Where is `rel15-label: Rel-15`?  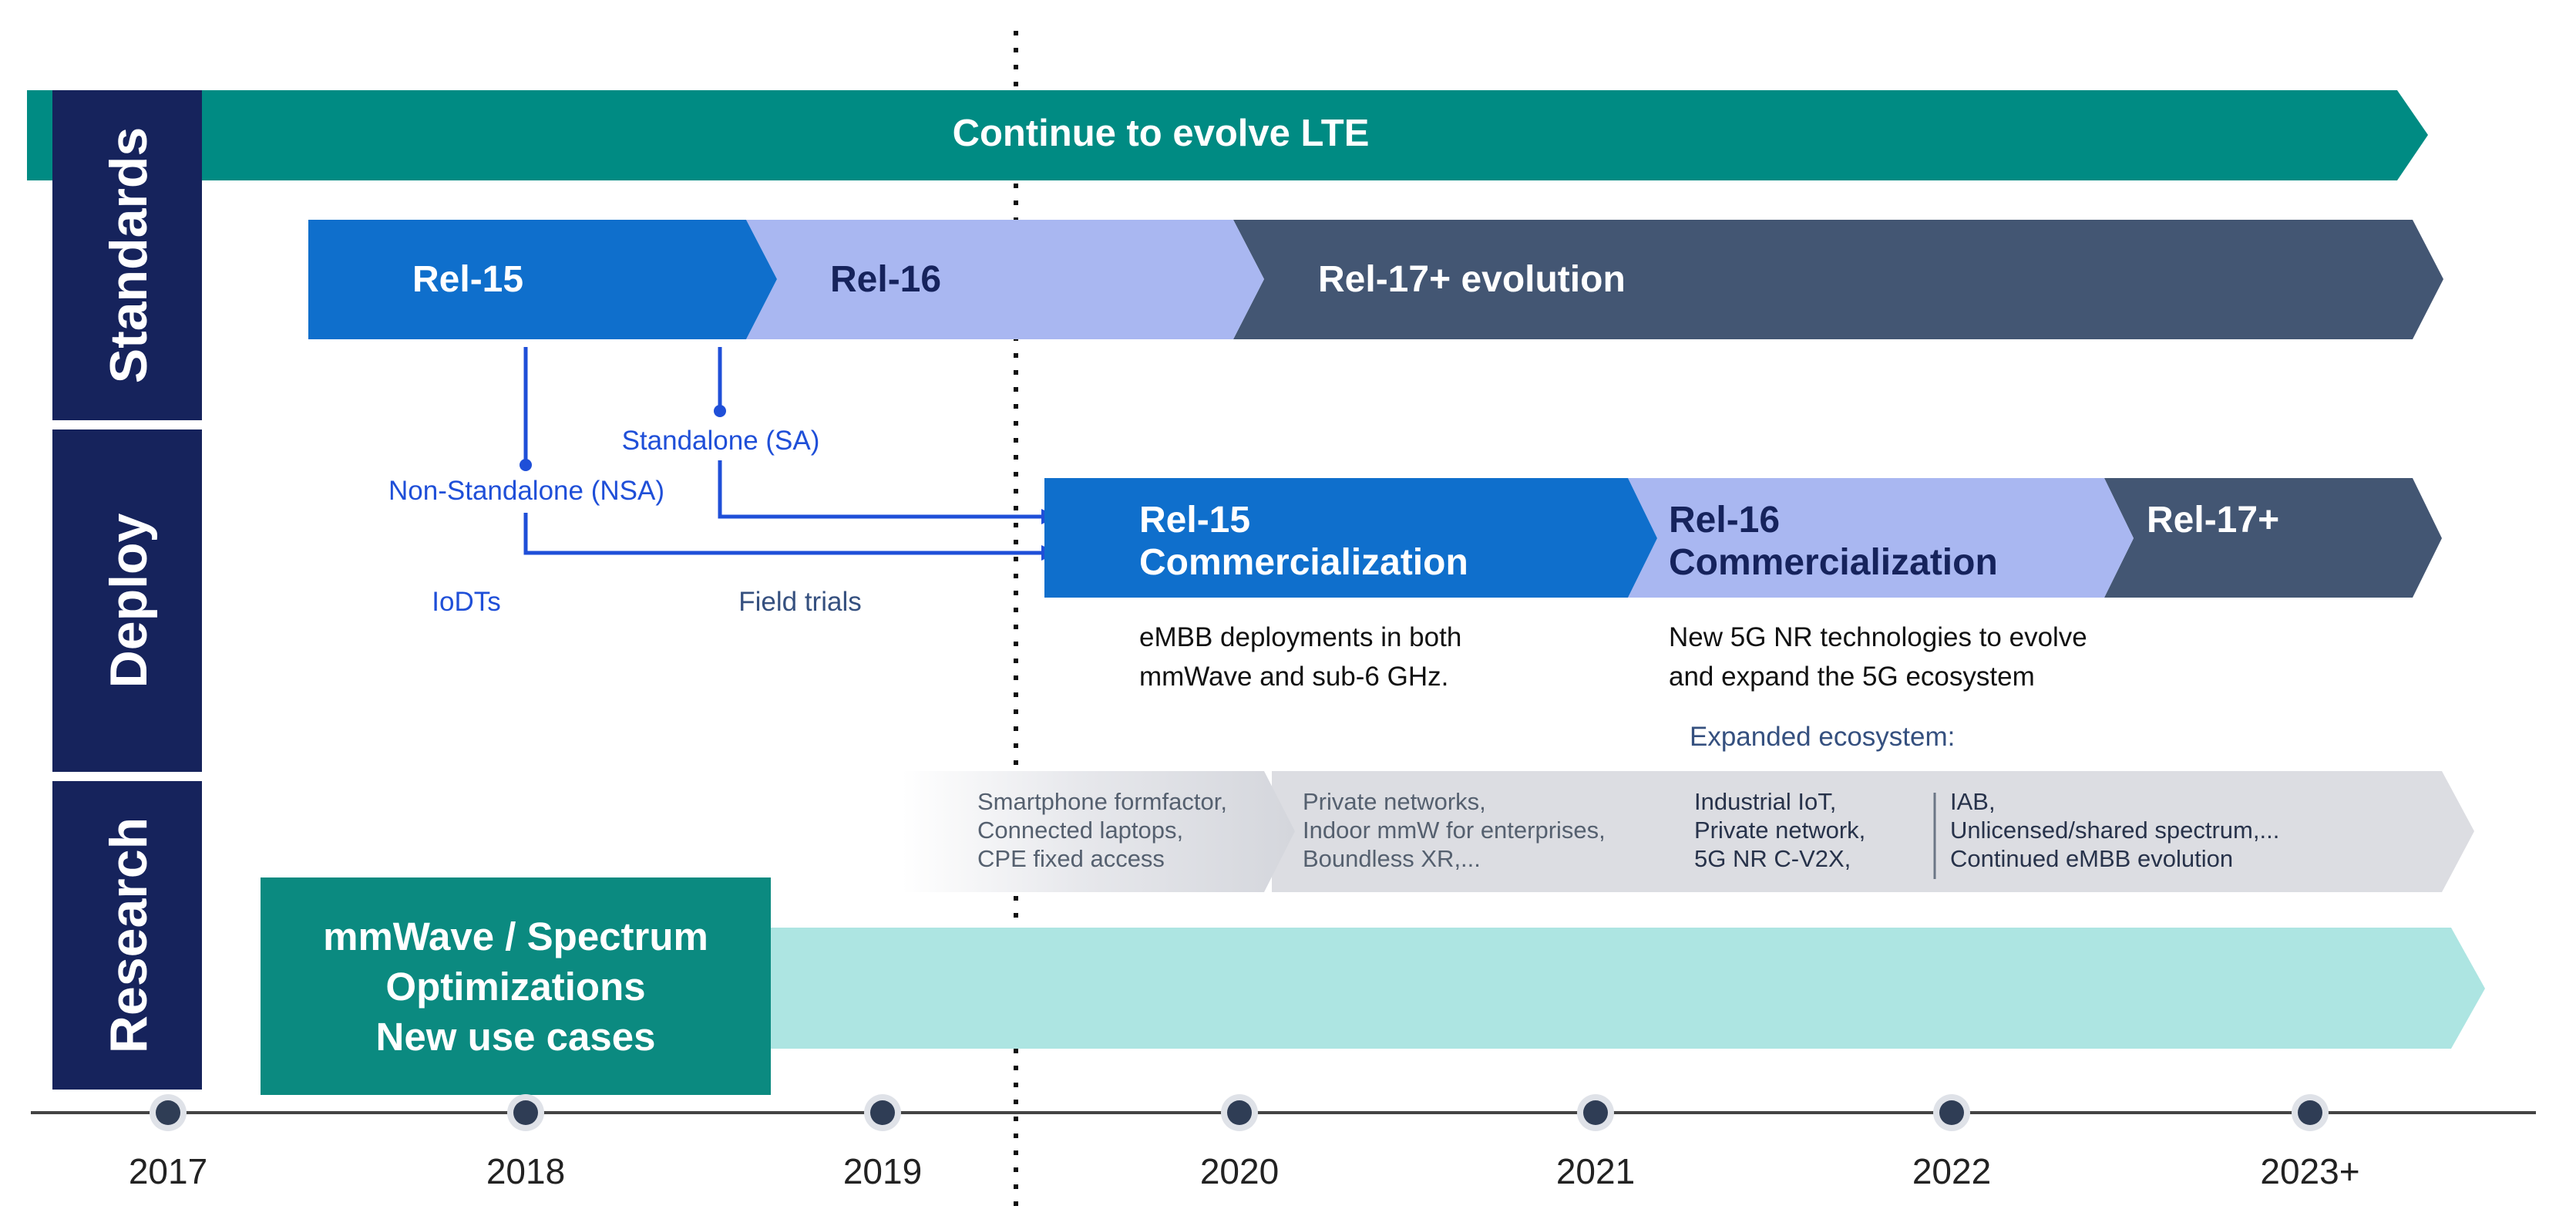
rel15-label: Rel-15 is located at coordinates (467, 279).